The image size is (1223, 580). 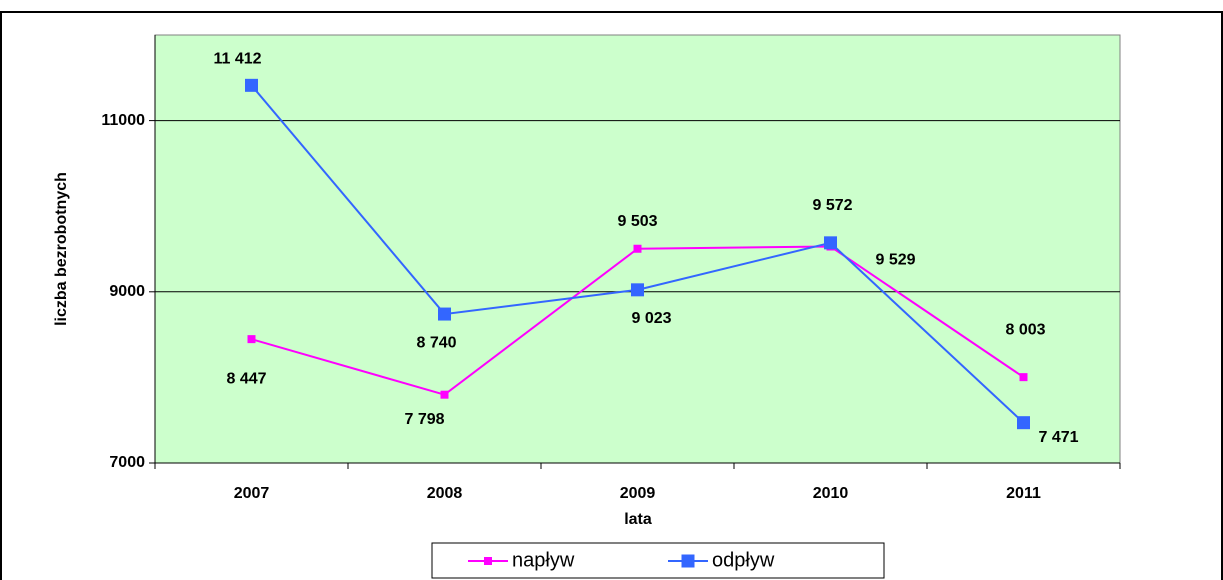 I want to click on data-label: 9 023, so click(x=651, y=318).